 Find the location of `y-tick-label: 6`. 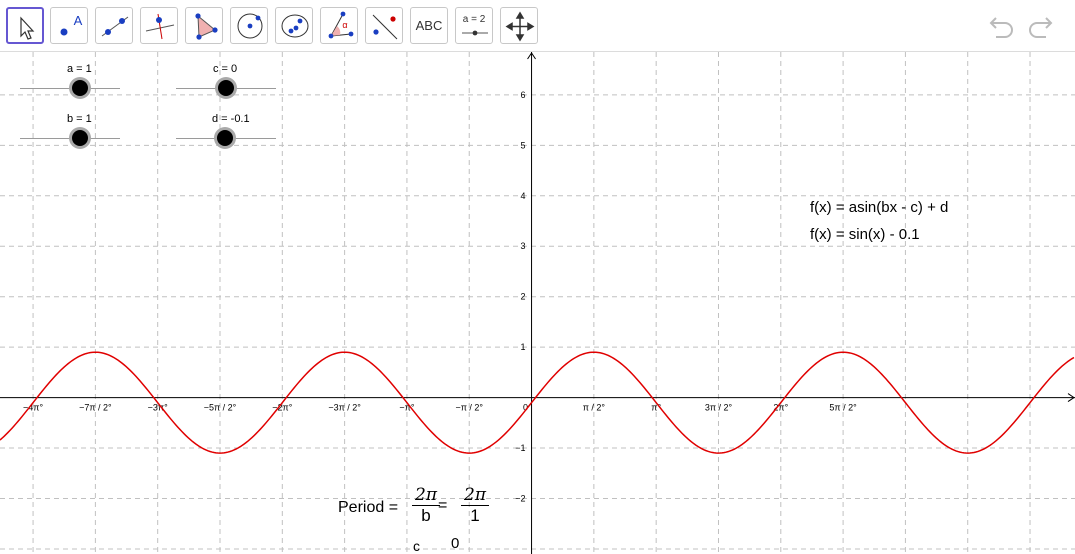

y-tick-label: 6 is located at coordinates (523, 95).